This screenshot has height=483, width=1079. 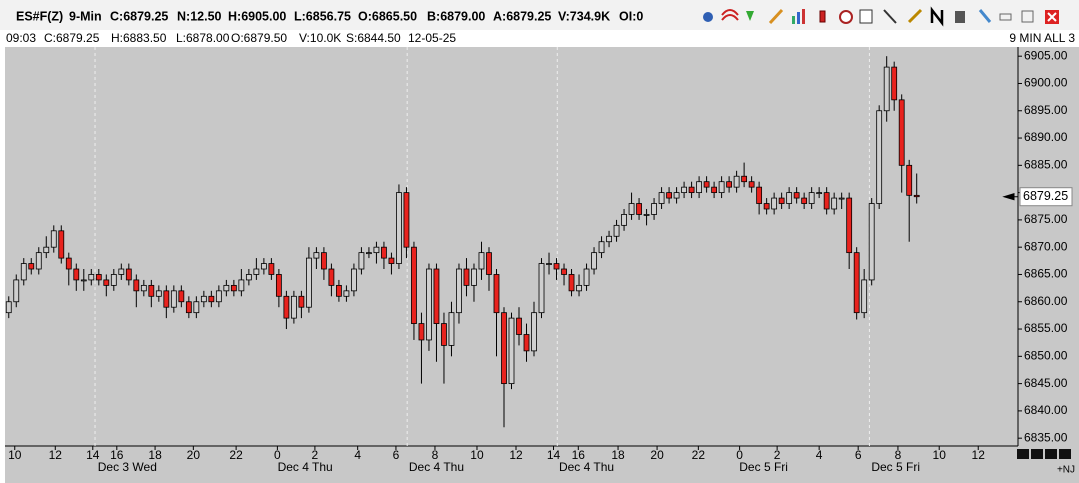 What do you see at coordinates (139, 38) in the screenshot?
I see `bar-info-field: H:6883.50` at bounding box center [139, 38].